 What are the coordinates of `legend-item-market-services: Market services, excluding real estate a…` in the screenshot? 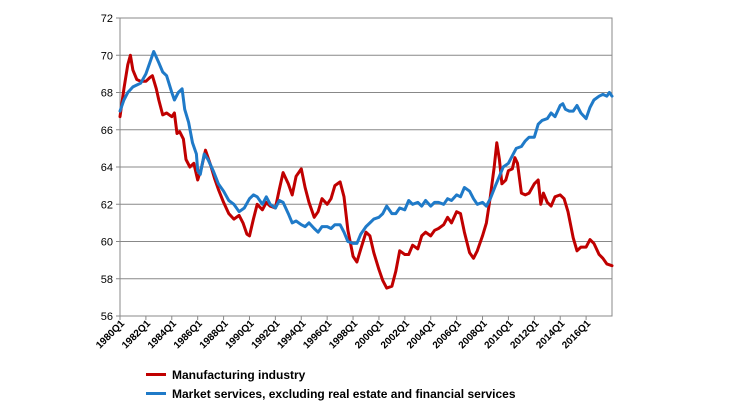 It's located at (331, 393).